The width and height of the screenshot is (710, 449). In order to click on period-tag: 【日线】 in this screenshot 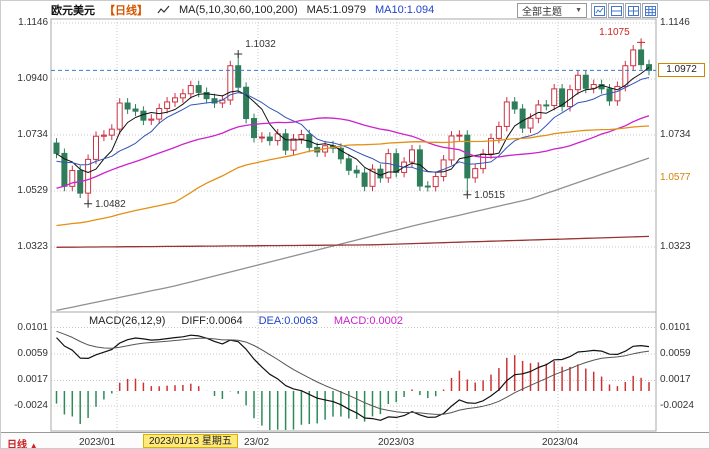, I will do `click(126, 11)`.